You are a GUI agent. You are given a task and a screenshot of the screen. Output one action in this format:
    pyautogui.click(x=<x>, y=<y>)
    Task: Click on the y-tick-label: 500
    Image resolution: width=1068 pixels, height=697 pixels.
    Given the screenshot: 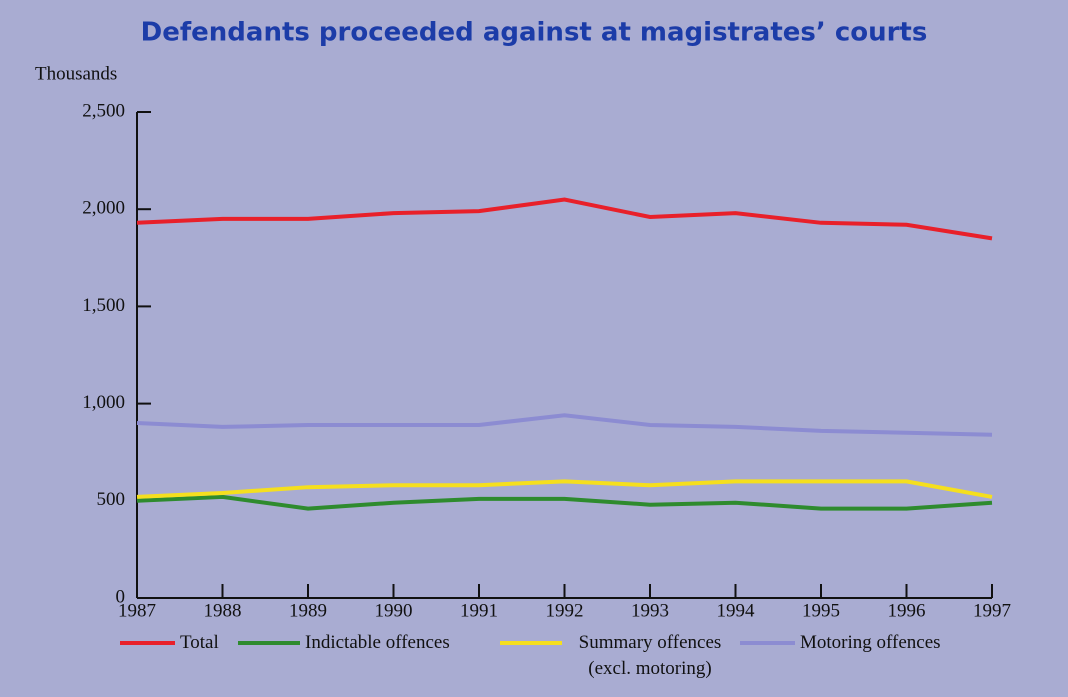 What is the action you would take?
    pyautogui.click(x=111, y=499)
    